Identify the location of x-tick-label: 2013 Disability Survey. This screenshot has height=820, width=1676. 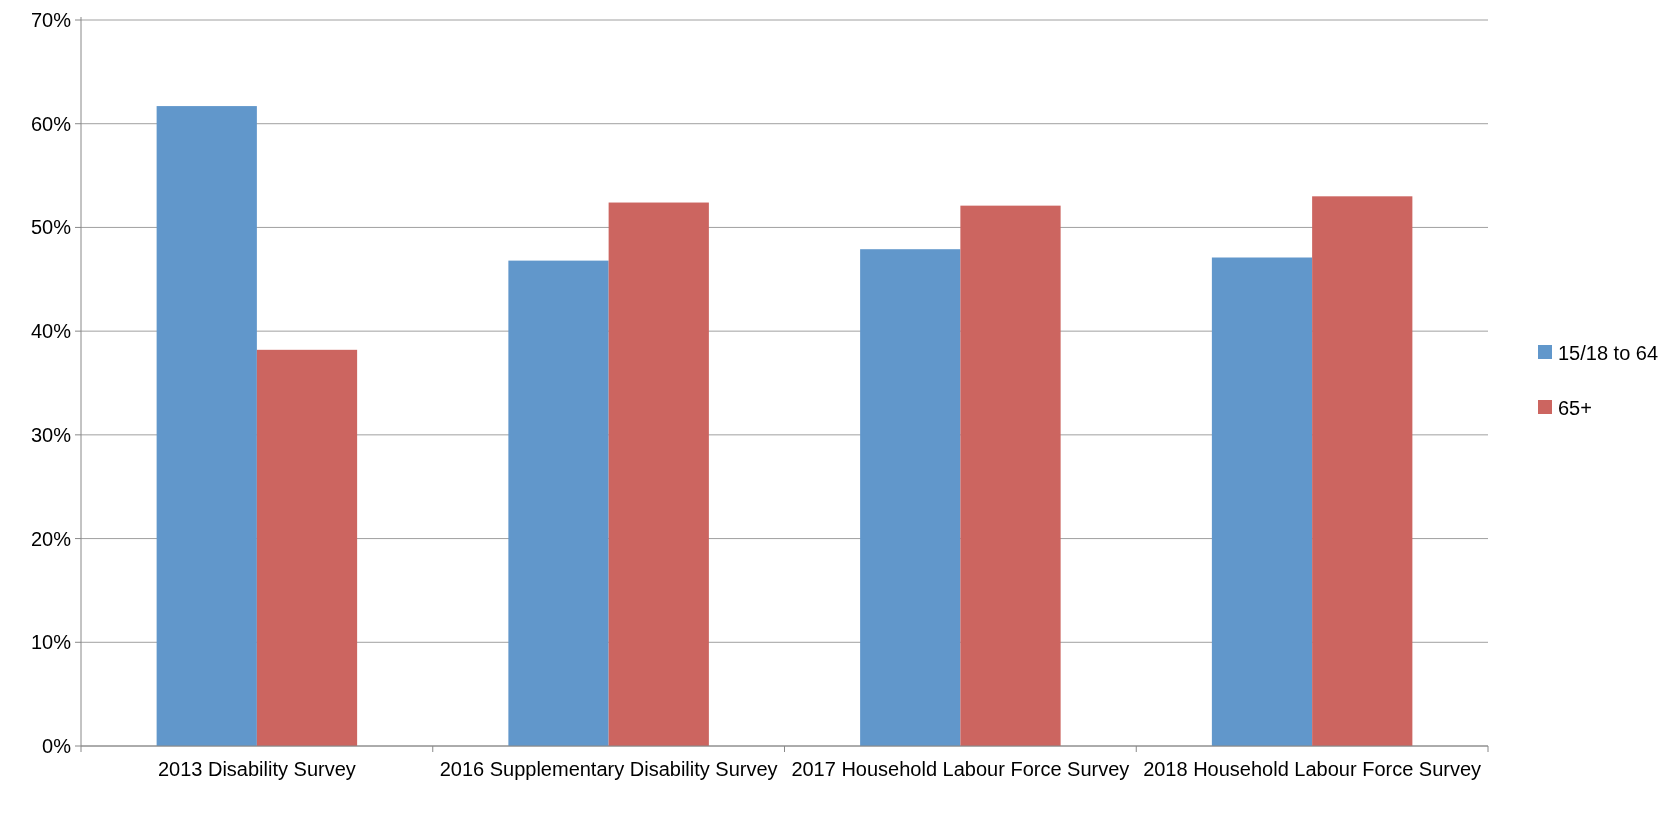
(256, 769).